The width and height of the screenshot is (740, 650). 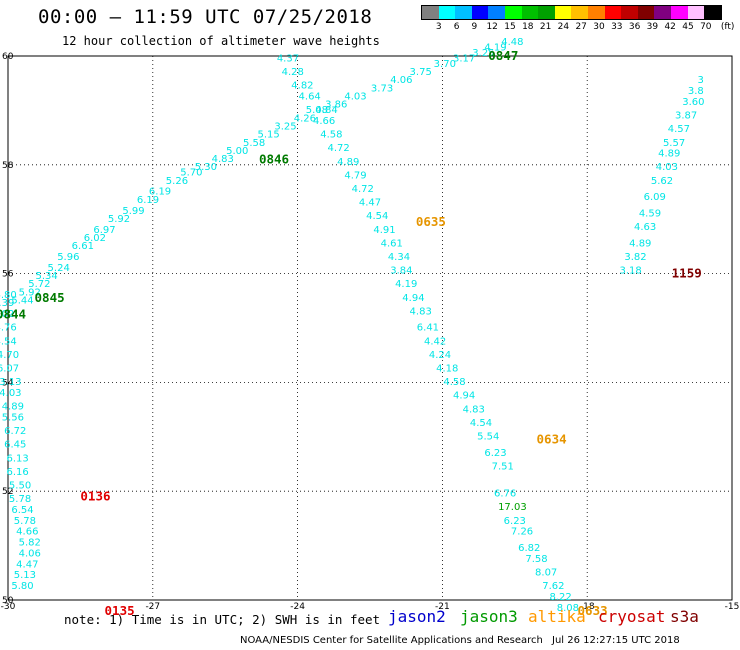 I want to click on wave-height-value: 8.07, so click(x=546, y=573).